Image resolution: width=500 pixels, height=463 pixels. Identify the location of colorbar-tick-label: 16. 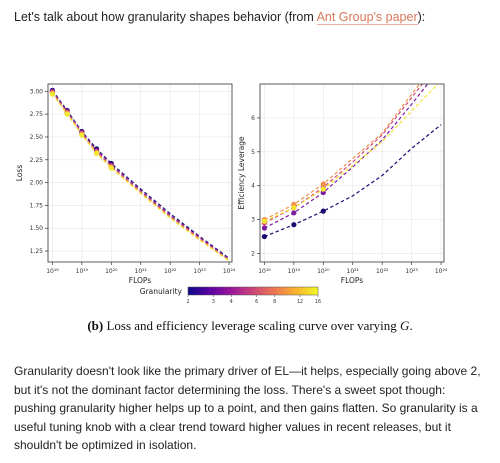
(318, 302).